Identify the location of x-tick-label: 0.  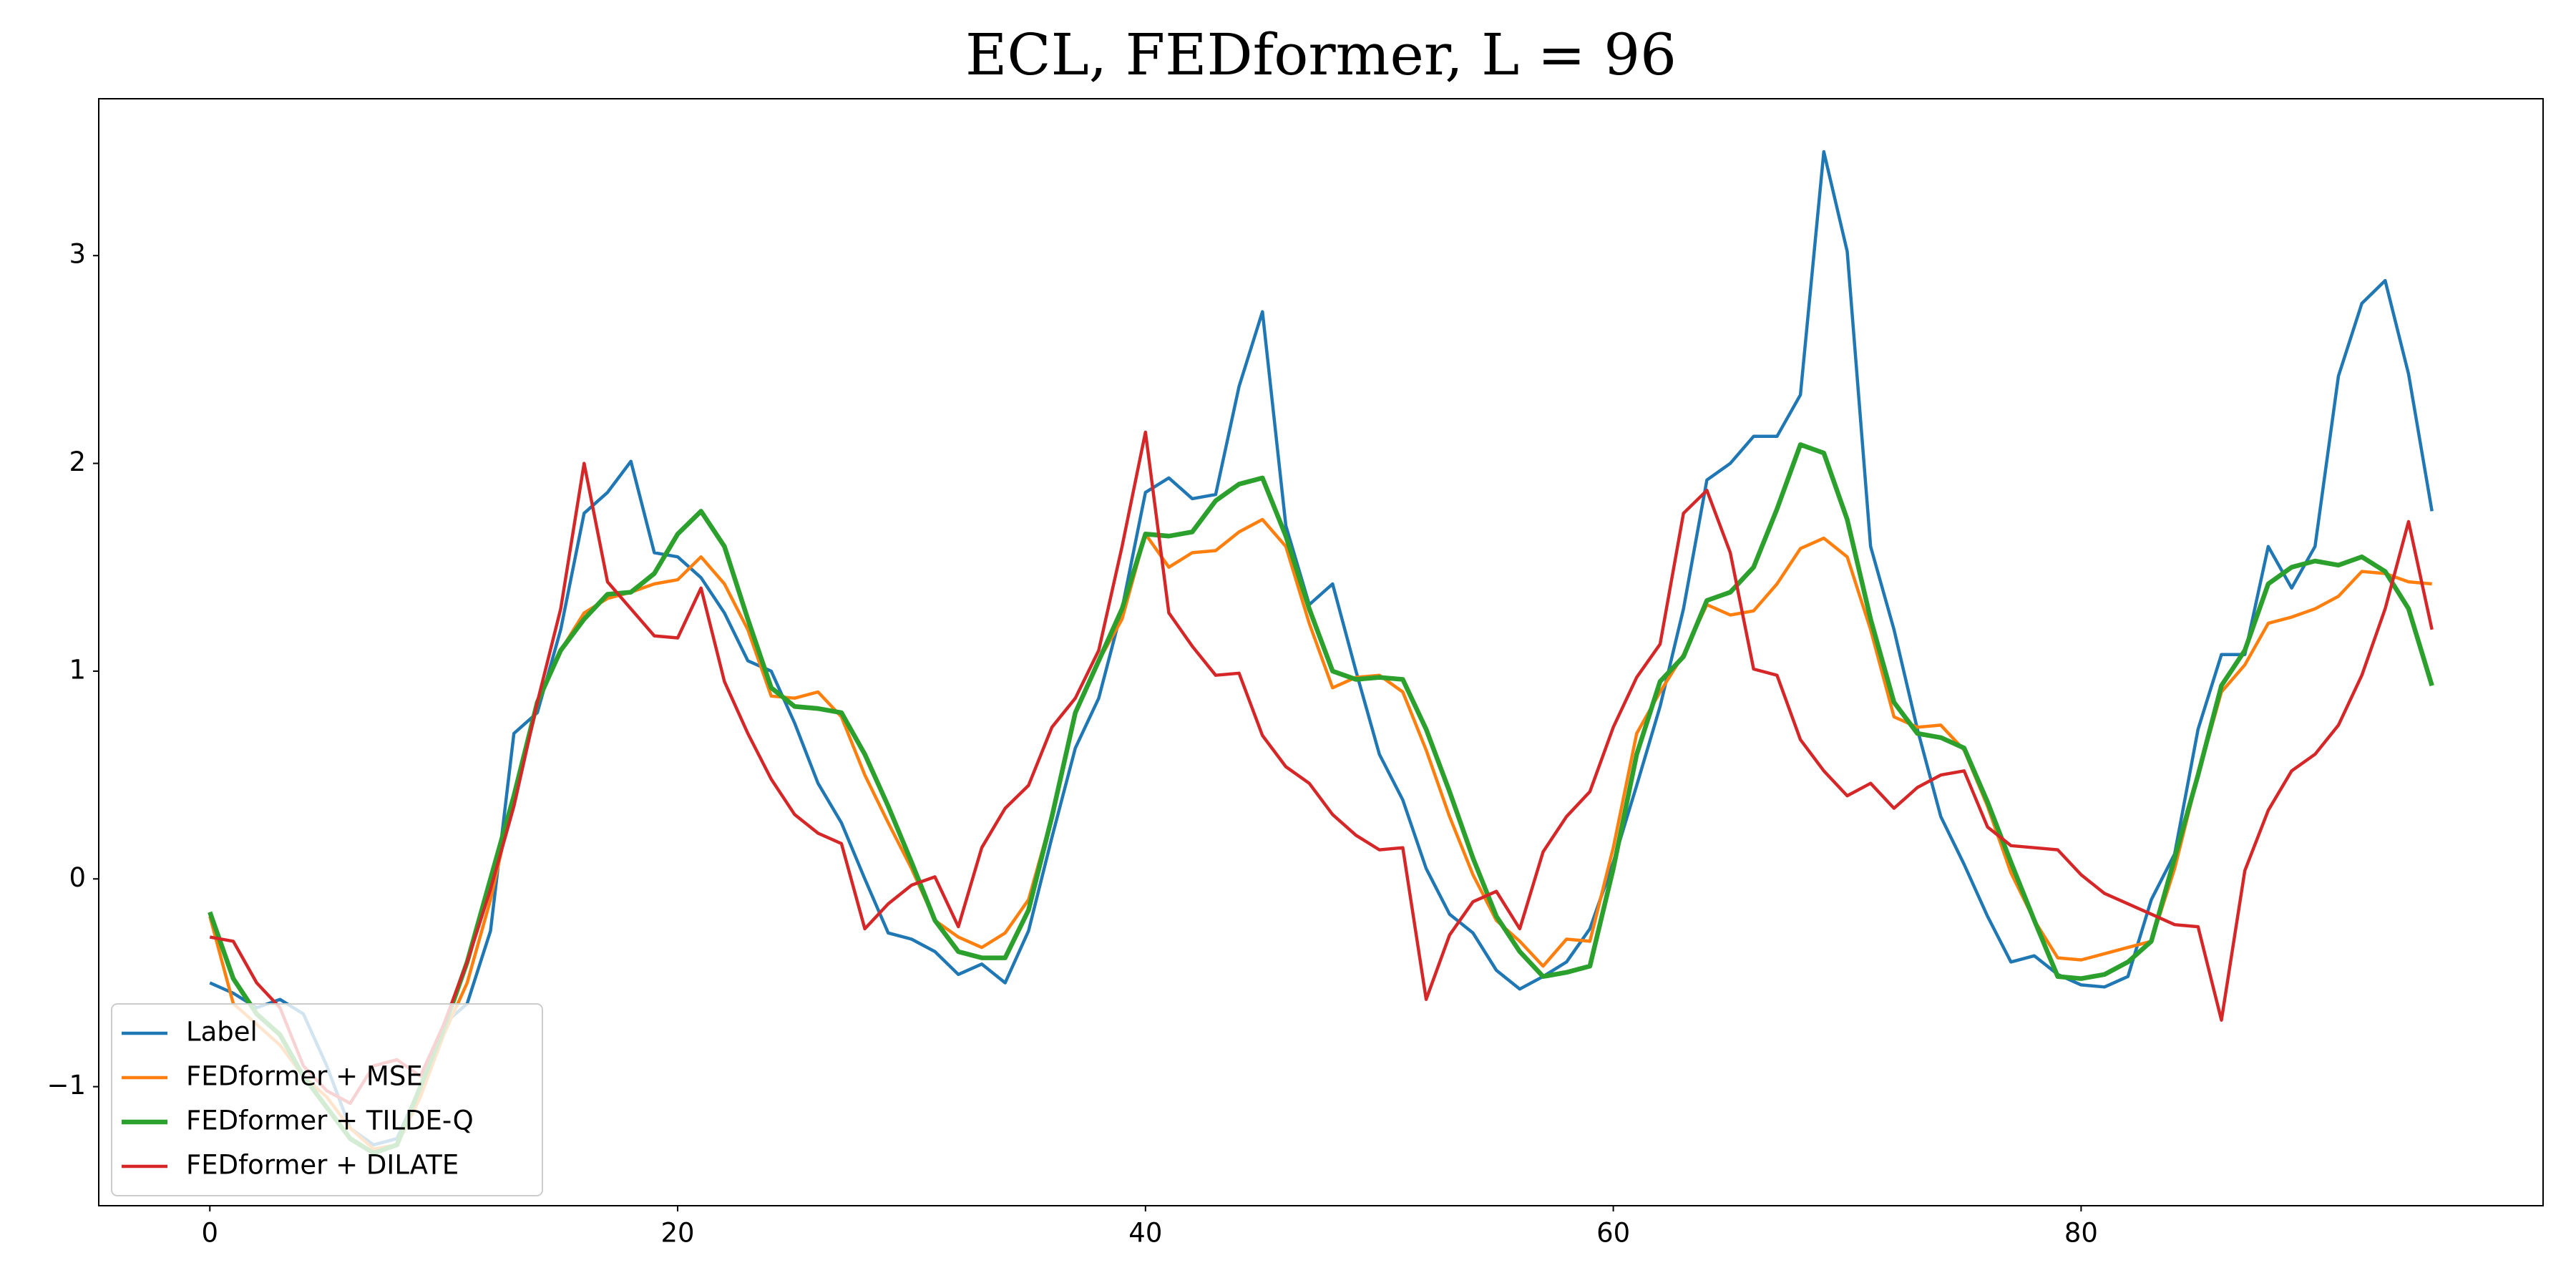
(209, 1233).